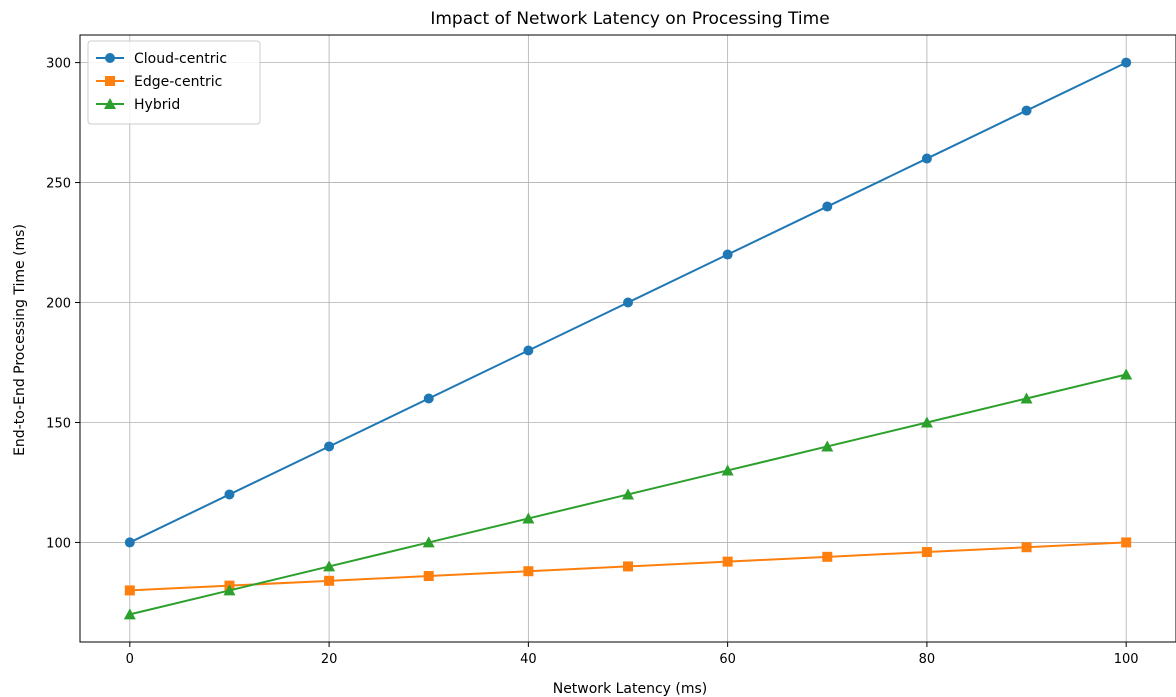 The width and height of the screenshot is (1176, 697). Describe the element at coordinates (130, 659) in the screenshot. I see `x-tick-label: 0` at that location.